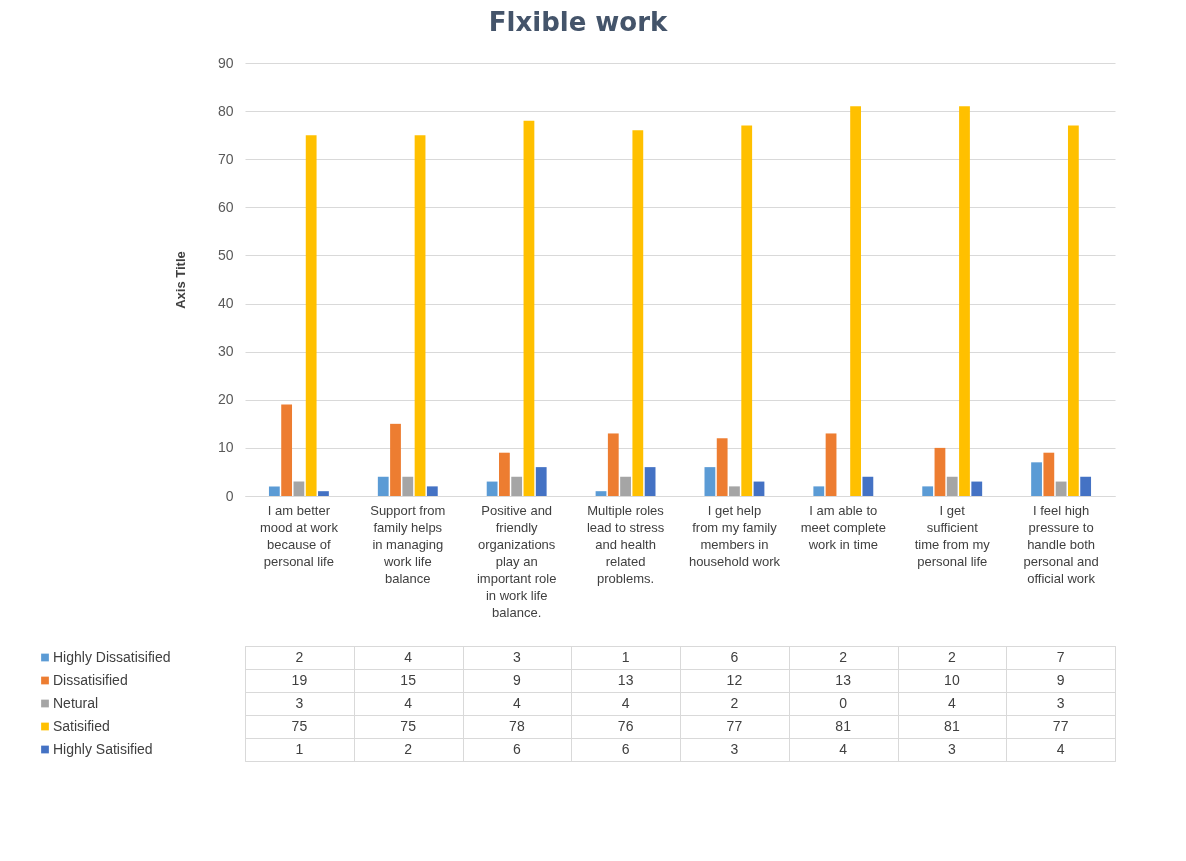 This screenshot has height=861, width=1186. Describe the element at coordinates (1060, 656) in the screenshot. I see `data-label: 7` at that location.